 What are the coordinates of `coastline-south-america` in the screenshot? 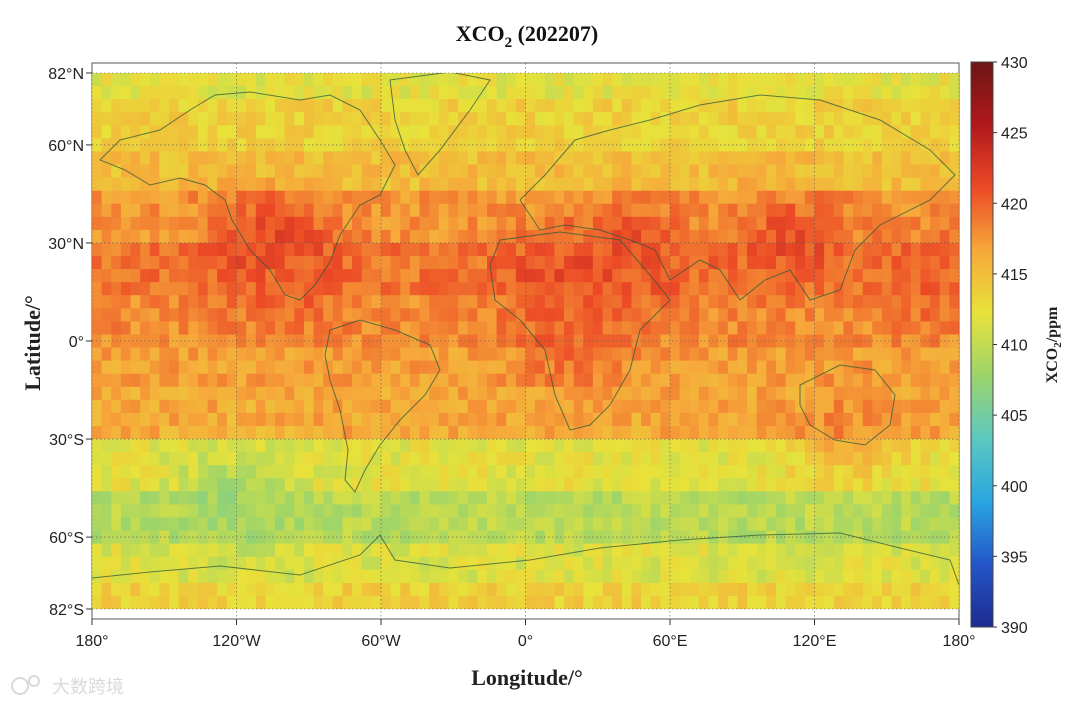 It's located at (382, 406).